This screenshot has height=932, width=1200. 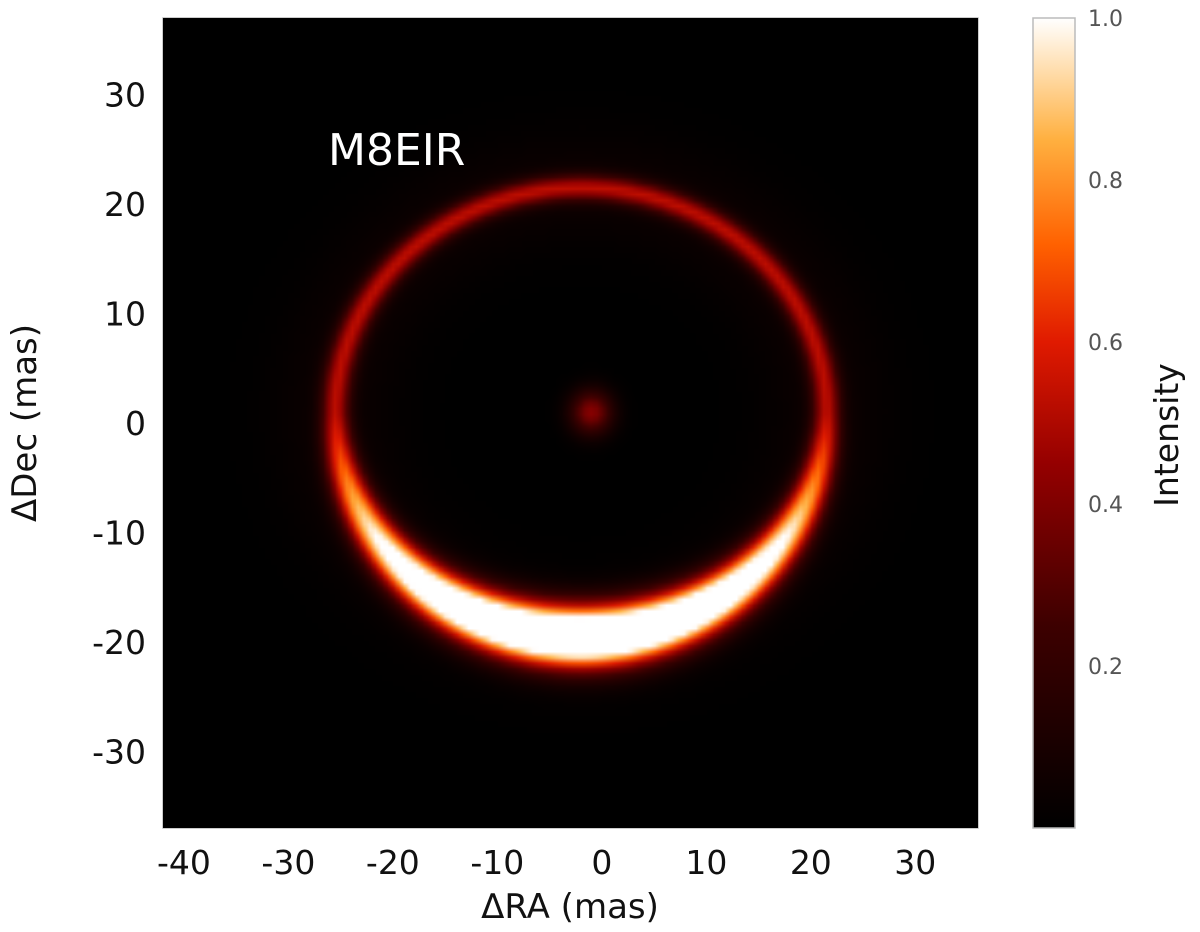 What do you see at coordinates (119, 642) in the screenshot?
I see `y-tick-label: -20` at bounding box center [119, 642].